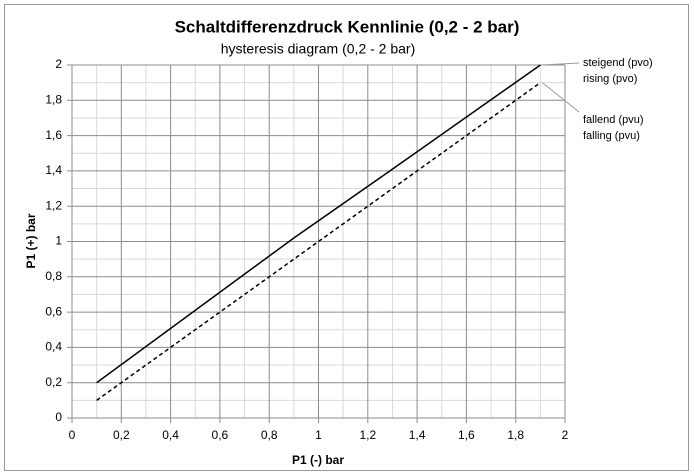  Describe the element at coordinates (318, 460) in the screenshot. I see `x-axis-label: P1 (-) bar` at that location.